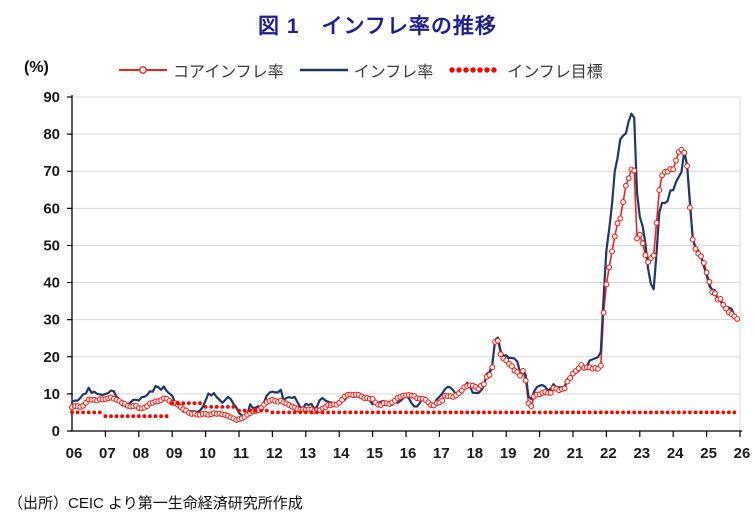 The image size is (755, 528). I want to click on chart-title: 図 1 インフレ率の推移, so click(377, 26).